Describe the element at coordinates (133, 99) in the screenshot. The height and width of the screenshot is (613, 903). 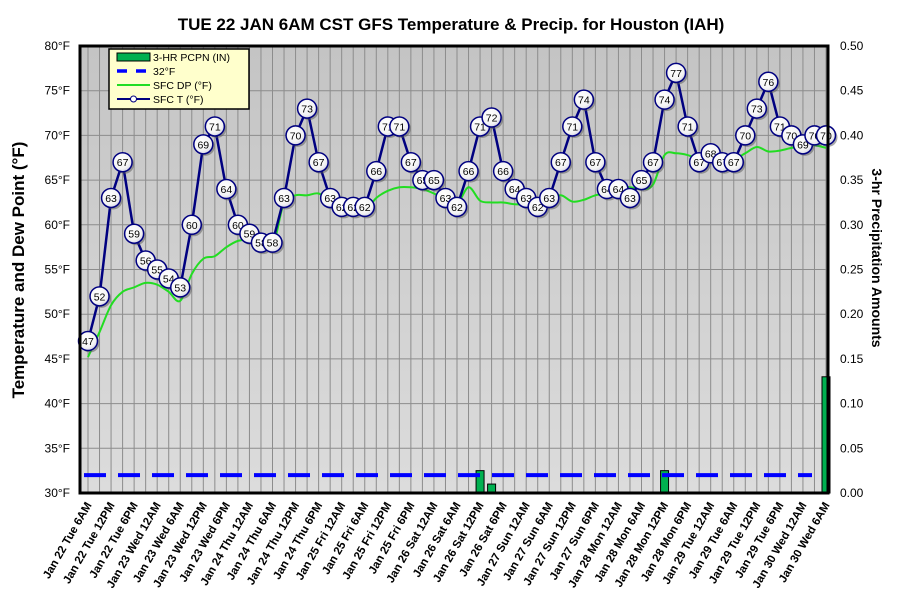
I see `legend-marker-temperature` at that location.